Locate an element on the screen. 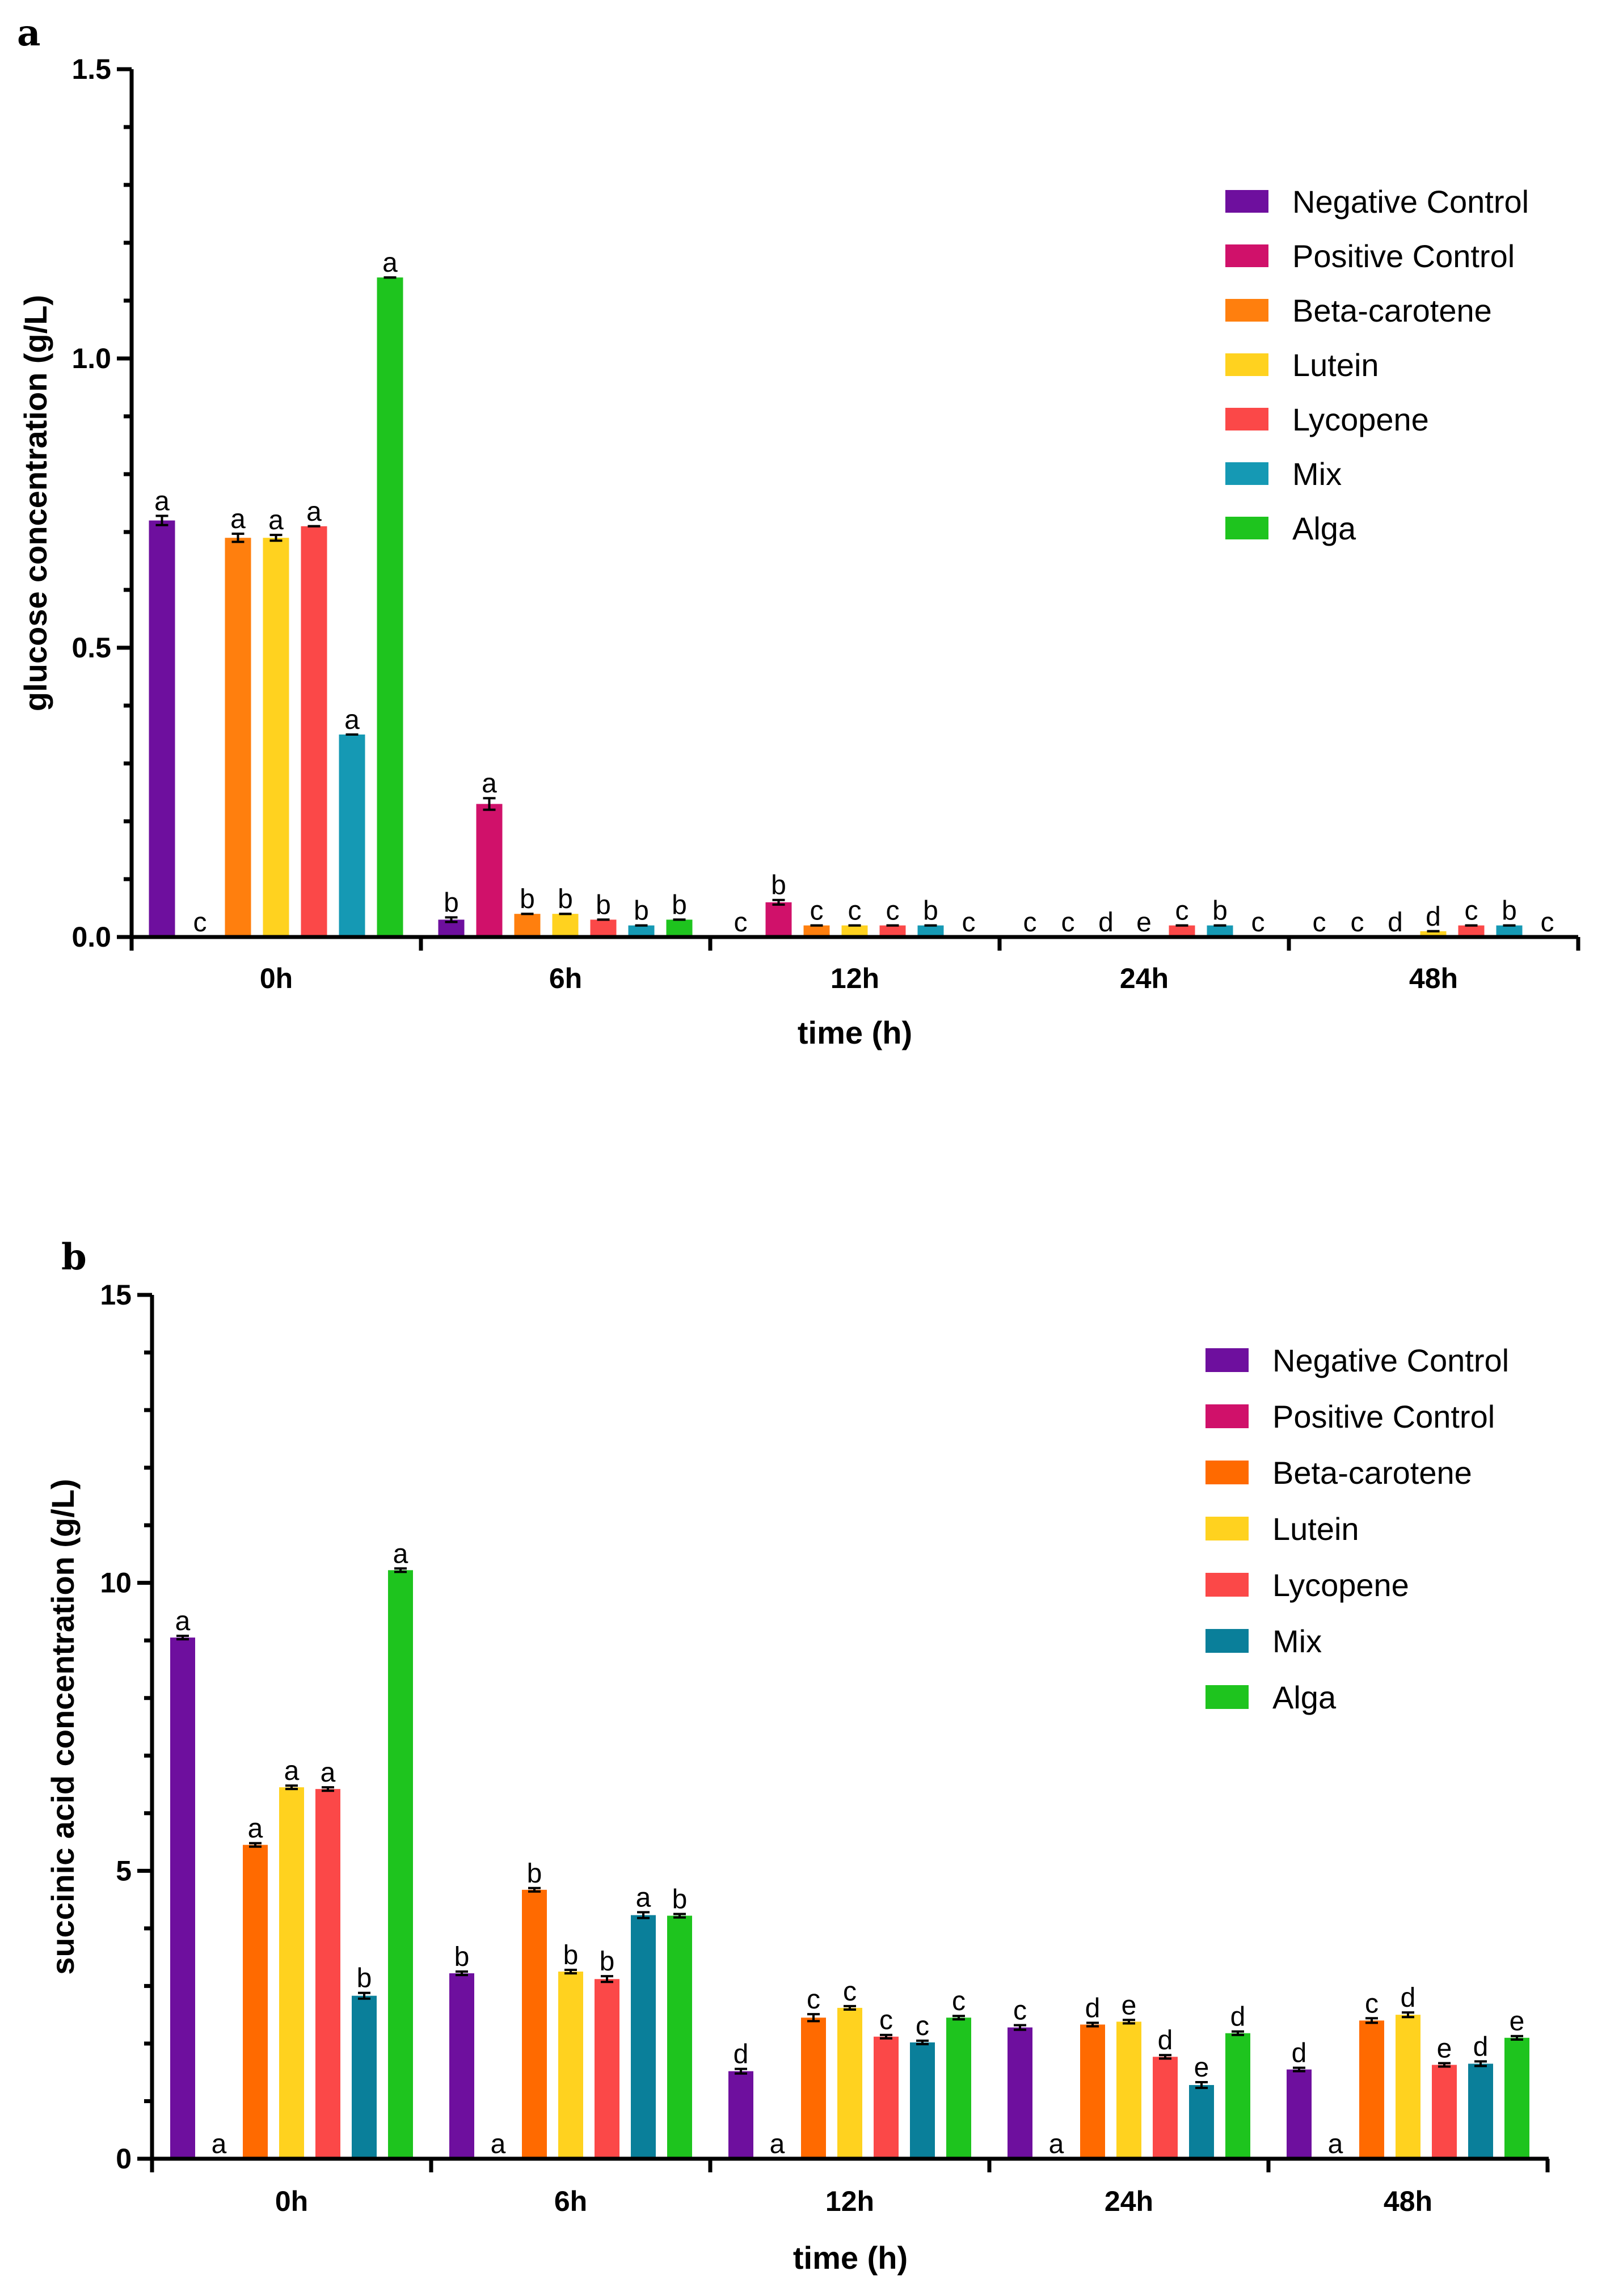  panel-b-x-tick-label: 6h is located at coordinates (570, 2201).